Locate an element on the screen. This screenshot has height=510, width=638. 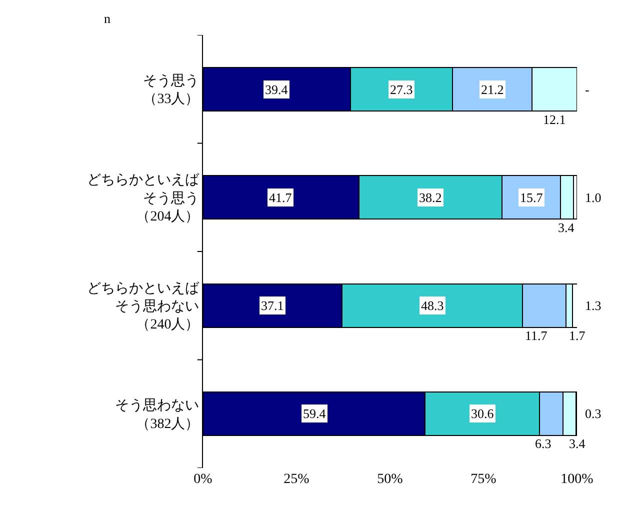
data-label: 12.1 is located at coordinates (554, 119).